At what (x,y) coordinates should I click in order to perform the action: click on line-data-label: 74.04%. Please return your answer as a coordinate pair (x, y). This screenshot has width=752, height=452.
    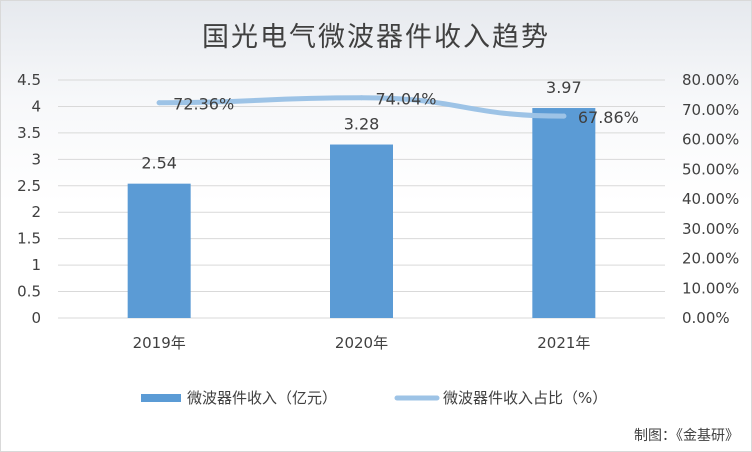
    Looking at the image, I should click on (406, 99).